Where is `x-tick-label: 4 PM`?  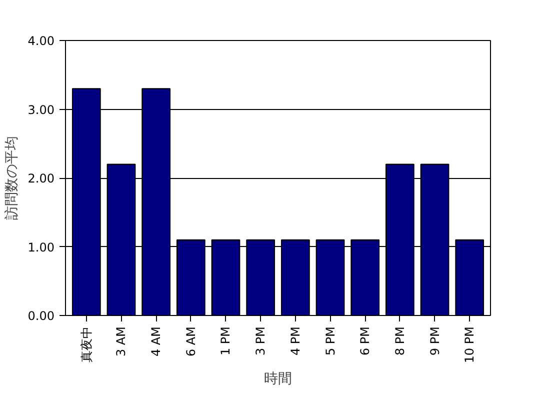
x-tick-label: 4 PM is located at coordinates (295, 341).